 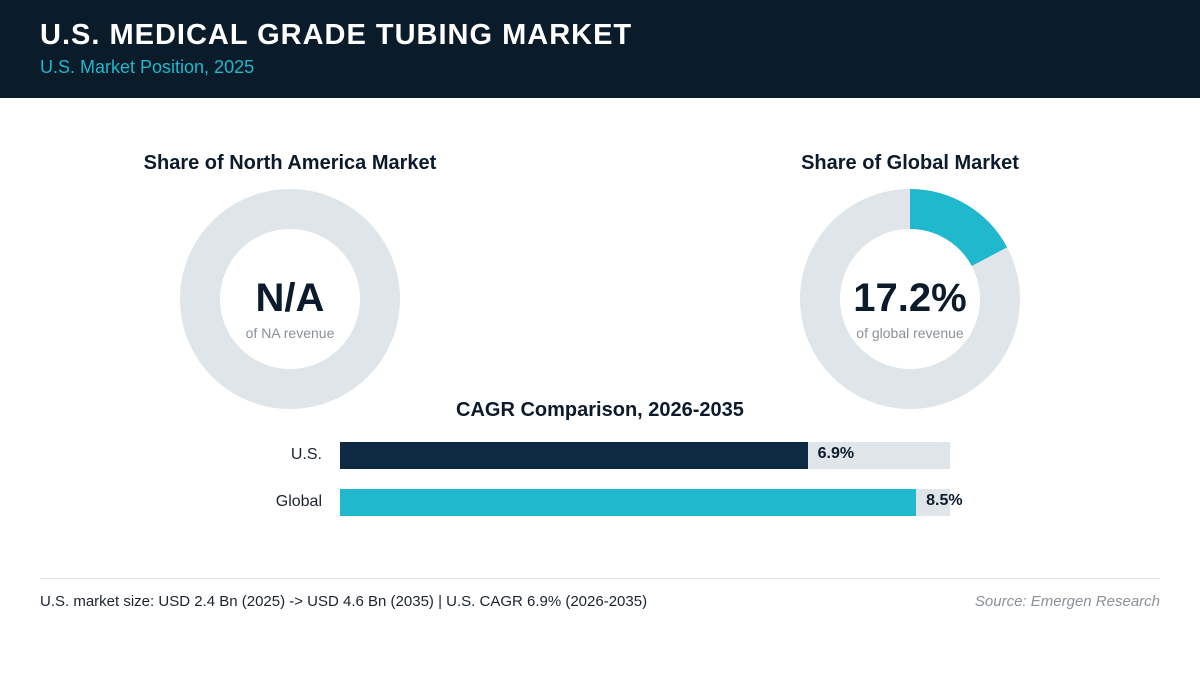 I want to click on bar-track-us: 6.9%, so click(x=645, y=455).